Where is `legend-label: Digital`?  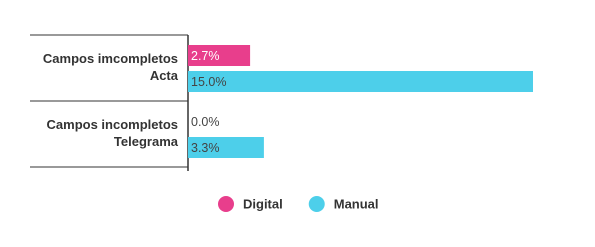
legend-label: Digital is located at coordinates (263, 203).